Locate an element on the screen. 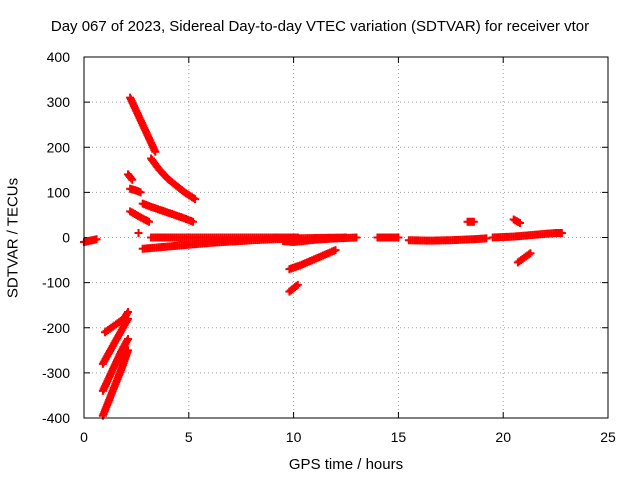  y-tick-label: -100 is located at coordinates (56, 283).